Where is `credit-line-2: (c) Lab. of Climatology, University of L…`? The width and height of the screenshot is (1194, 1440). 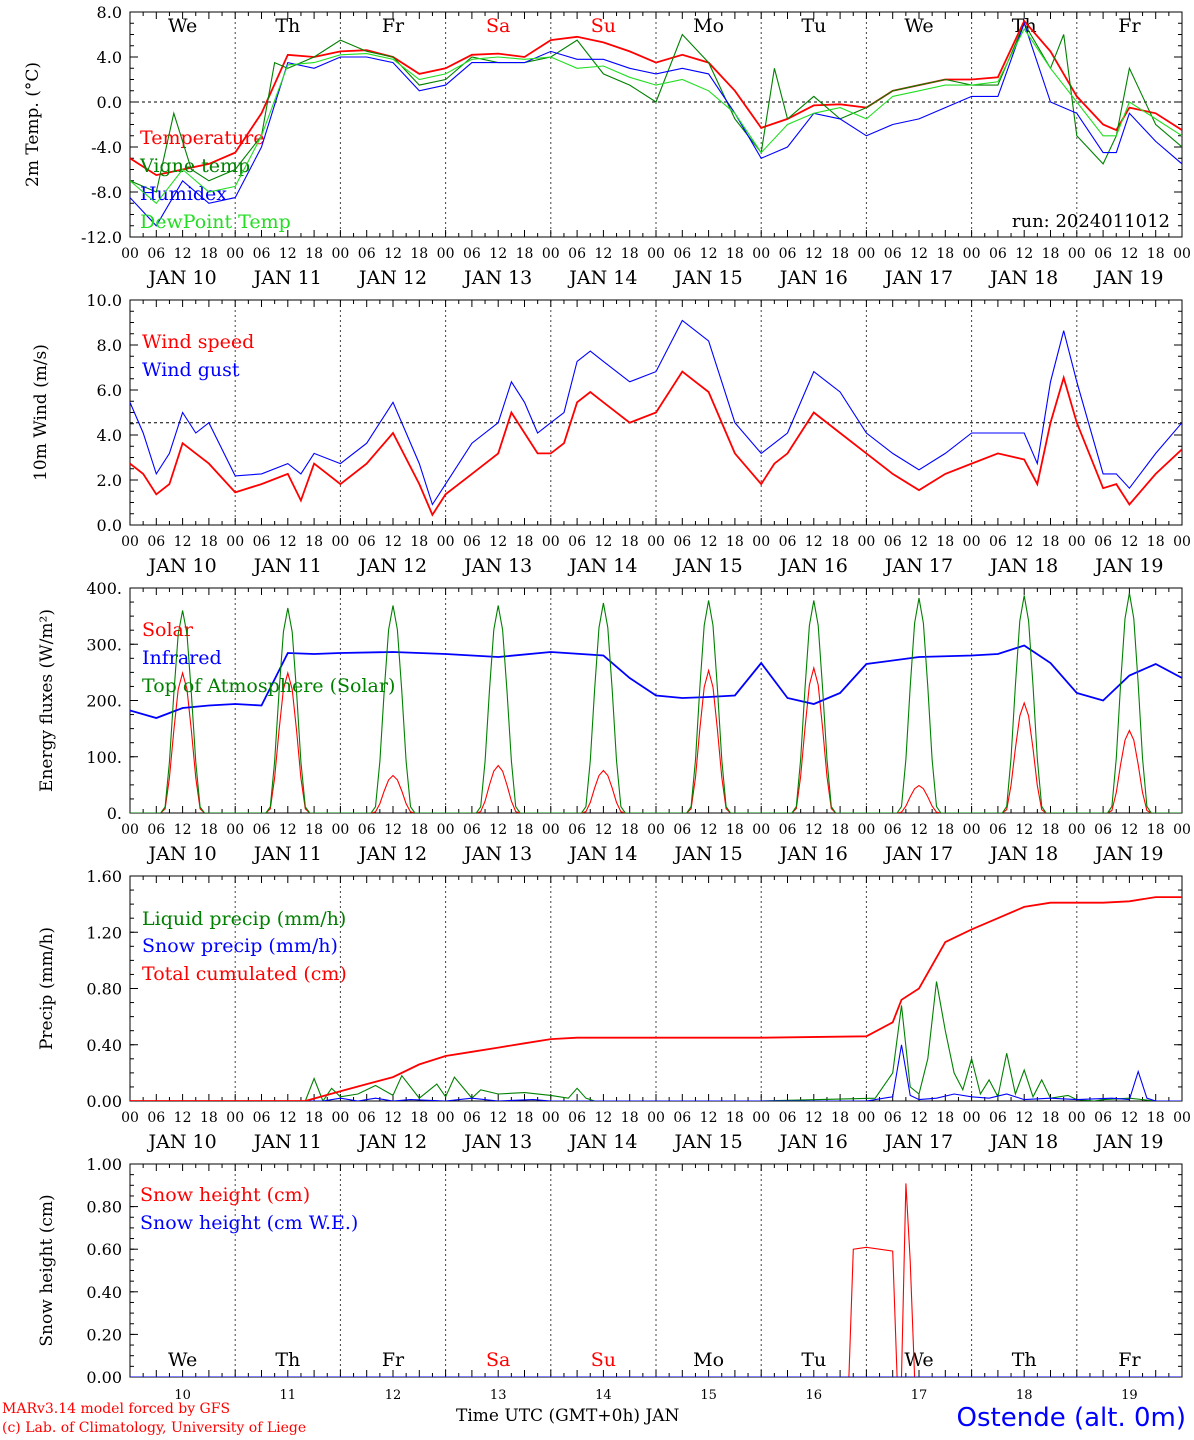
credit-line-2: (c) Lab. of Climatology, University of L… is located at coordinates (154, 1428).